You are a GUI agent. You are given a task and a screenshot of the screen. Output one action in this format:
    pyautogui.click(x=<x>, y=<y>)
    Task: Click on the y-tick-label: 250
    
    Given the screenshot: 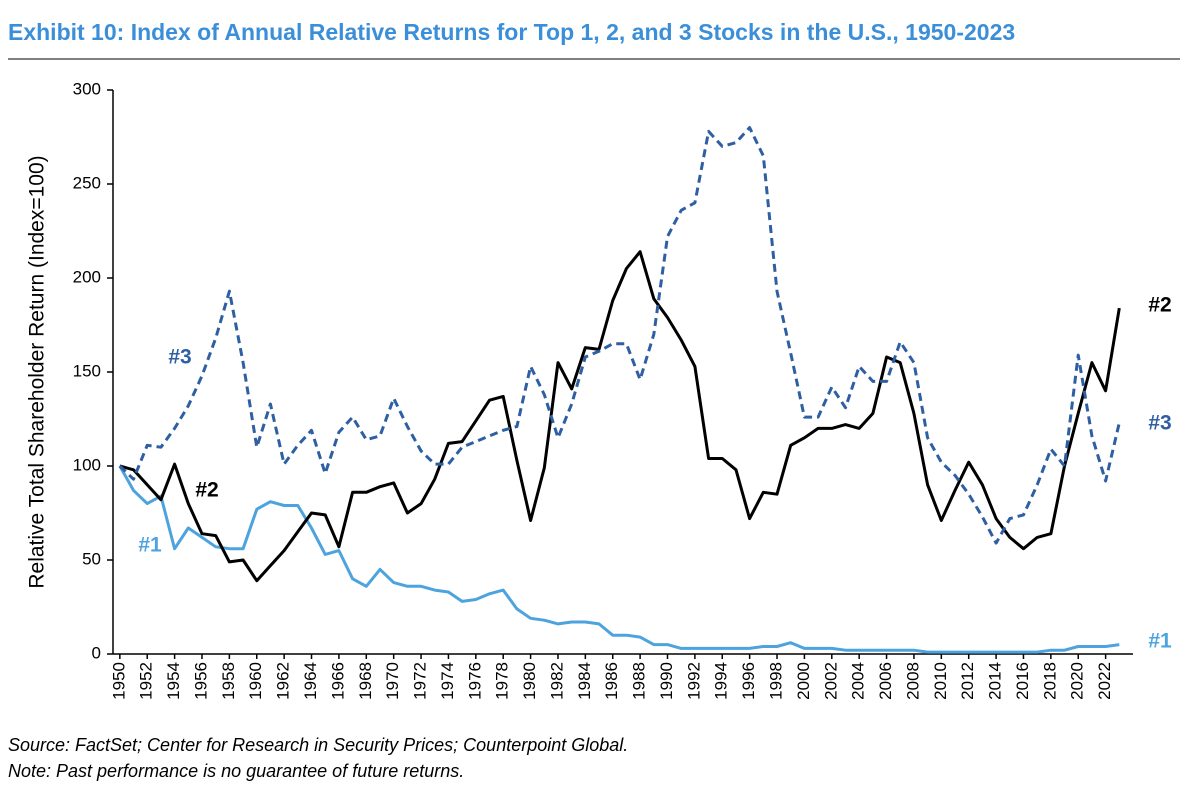 What is the action you would take?
    pyautogui.click(x=87, y=182)
    